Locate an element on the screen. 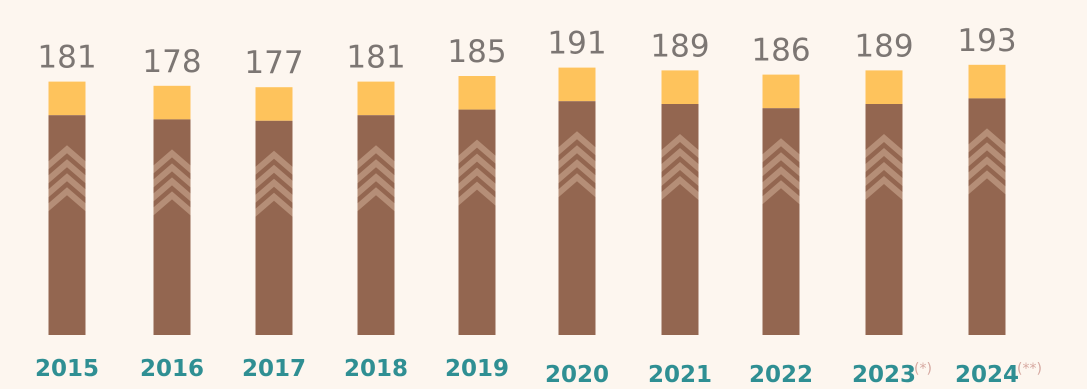 The width and height of the screenshot is (1087, 389). bar-value-label: 185 is located at coordinates (476, 52).